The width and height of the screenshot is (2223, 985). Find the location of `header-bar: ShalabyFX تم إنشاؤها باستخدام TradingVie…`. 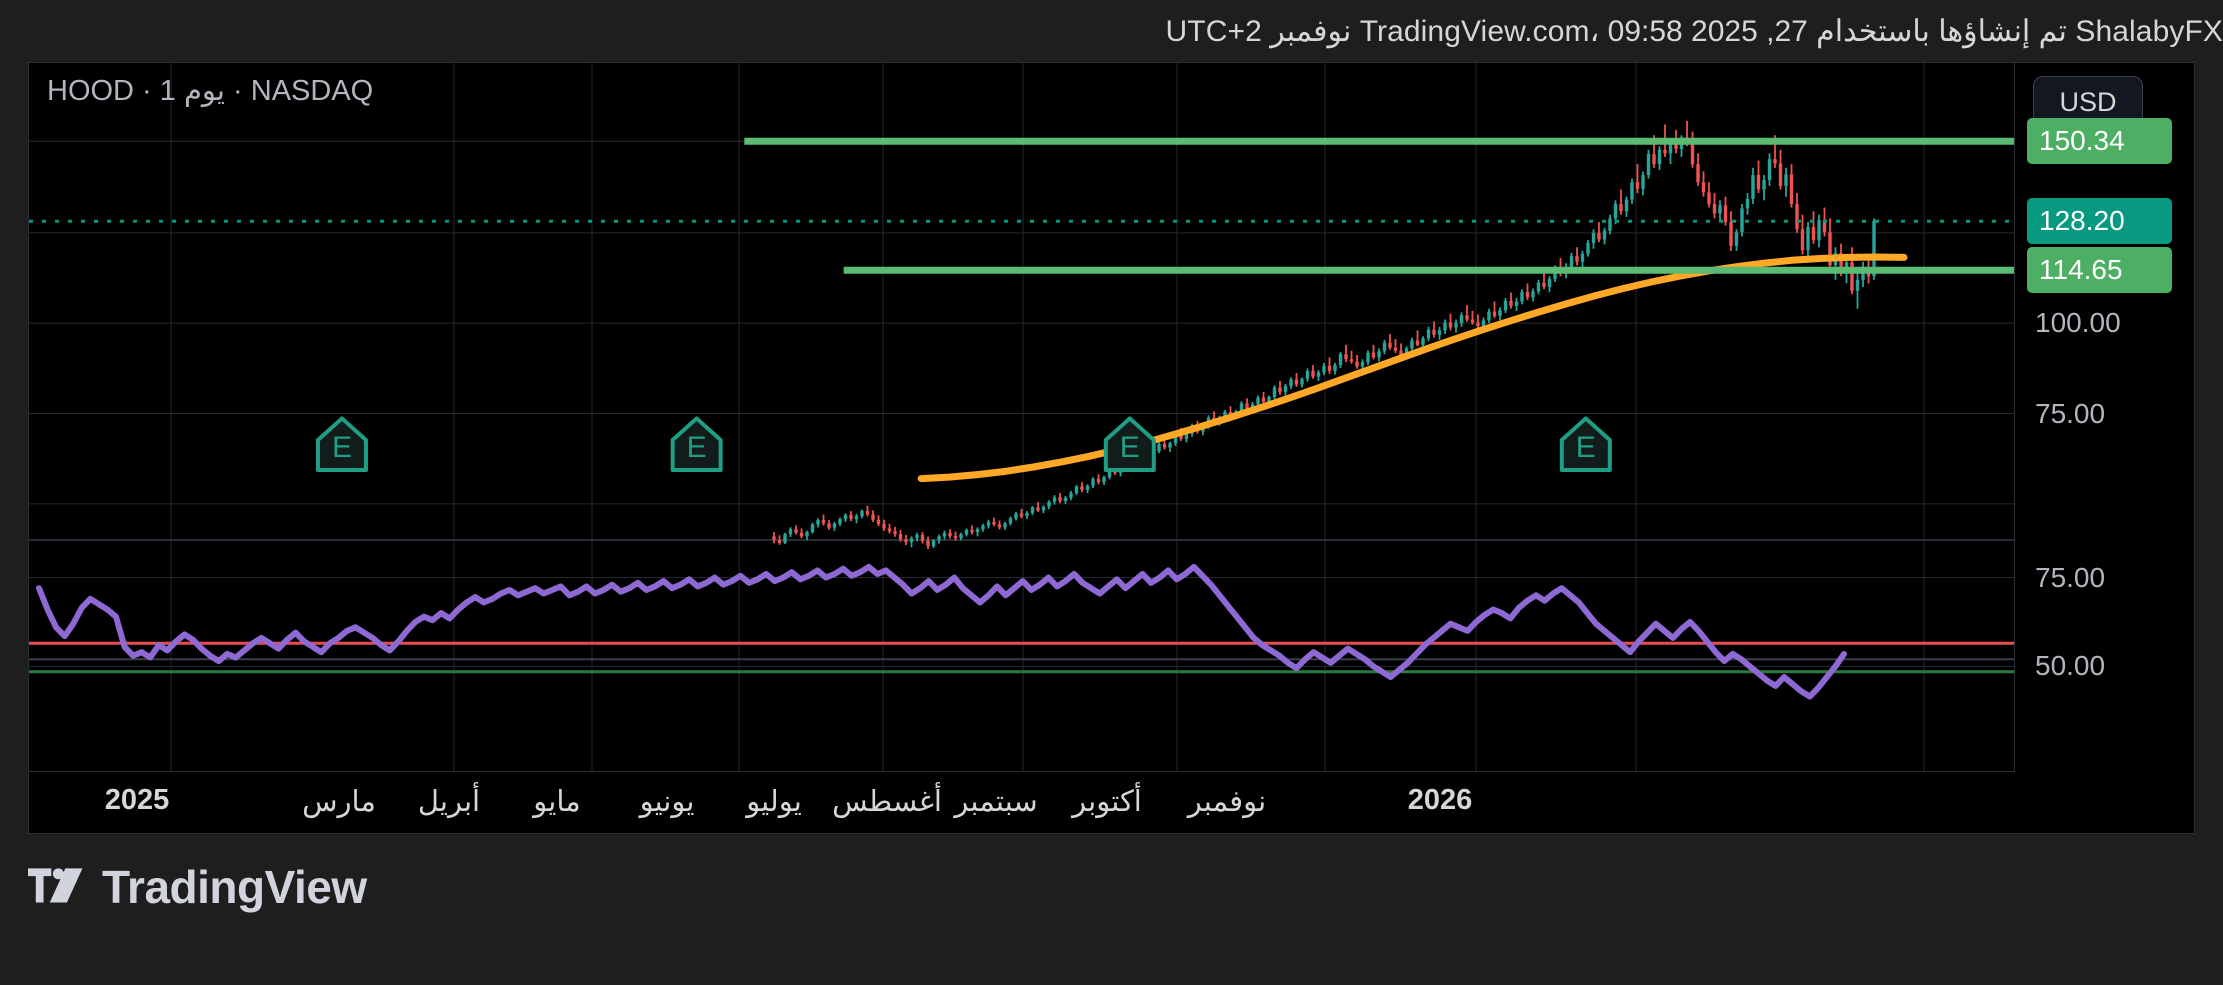

header-bar: ShalabyFX تم إنشاؤها باستخدام TradingVie… is located at coordinates (1111, 31).